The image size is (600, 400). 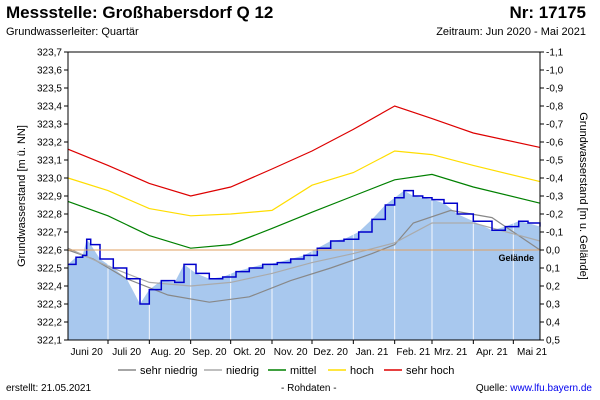 I want to click on x-tick-label: Aug. 20, so click(x=168, y=352).